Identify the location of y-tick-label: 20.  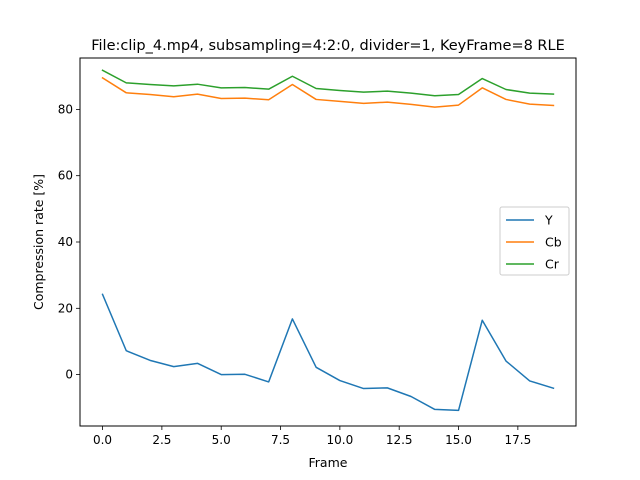
(65, 308).